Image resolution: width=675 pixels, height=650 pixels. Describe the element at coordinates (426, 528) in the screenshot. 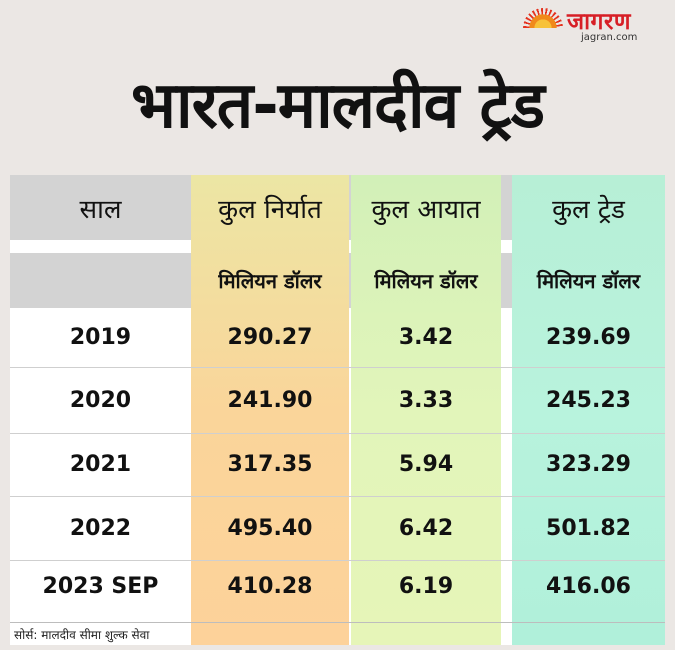

I see `value-cell: 6.42` at that location.